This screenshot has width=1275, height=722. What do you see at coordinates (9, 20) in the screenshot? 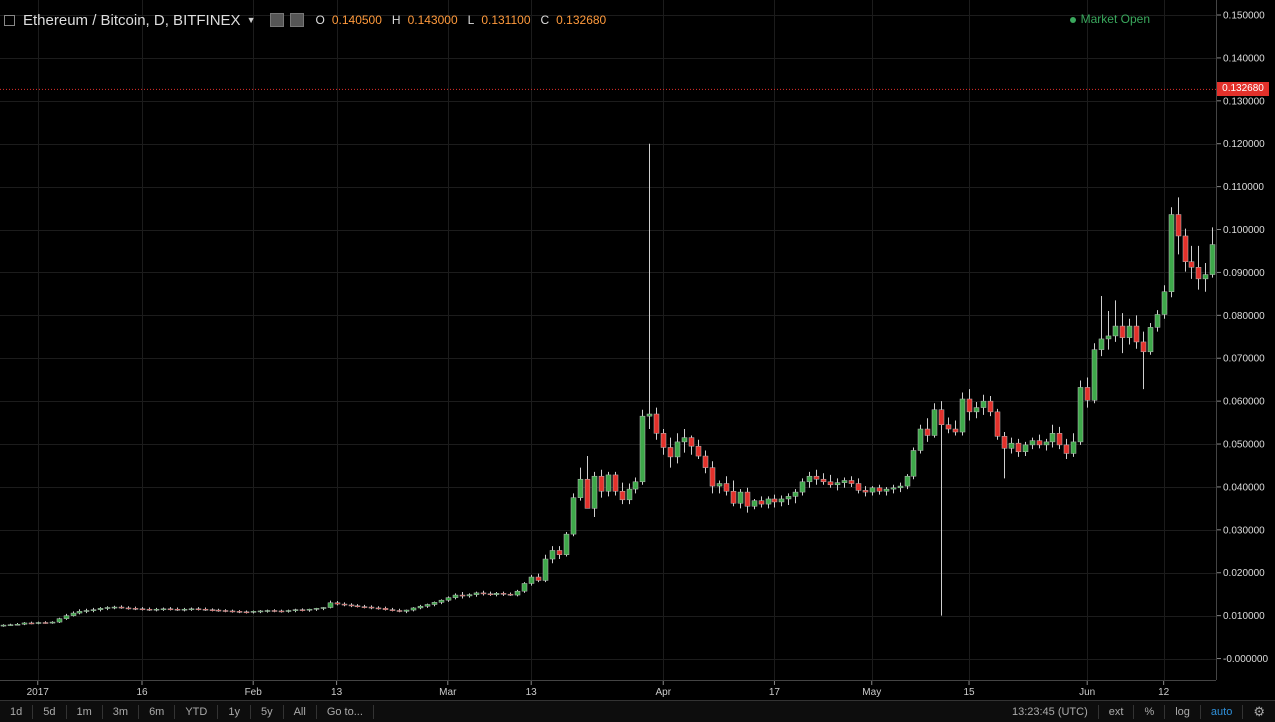
I see `collapse-legend-icon` at bounding box center [9, 20].